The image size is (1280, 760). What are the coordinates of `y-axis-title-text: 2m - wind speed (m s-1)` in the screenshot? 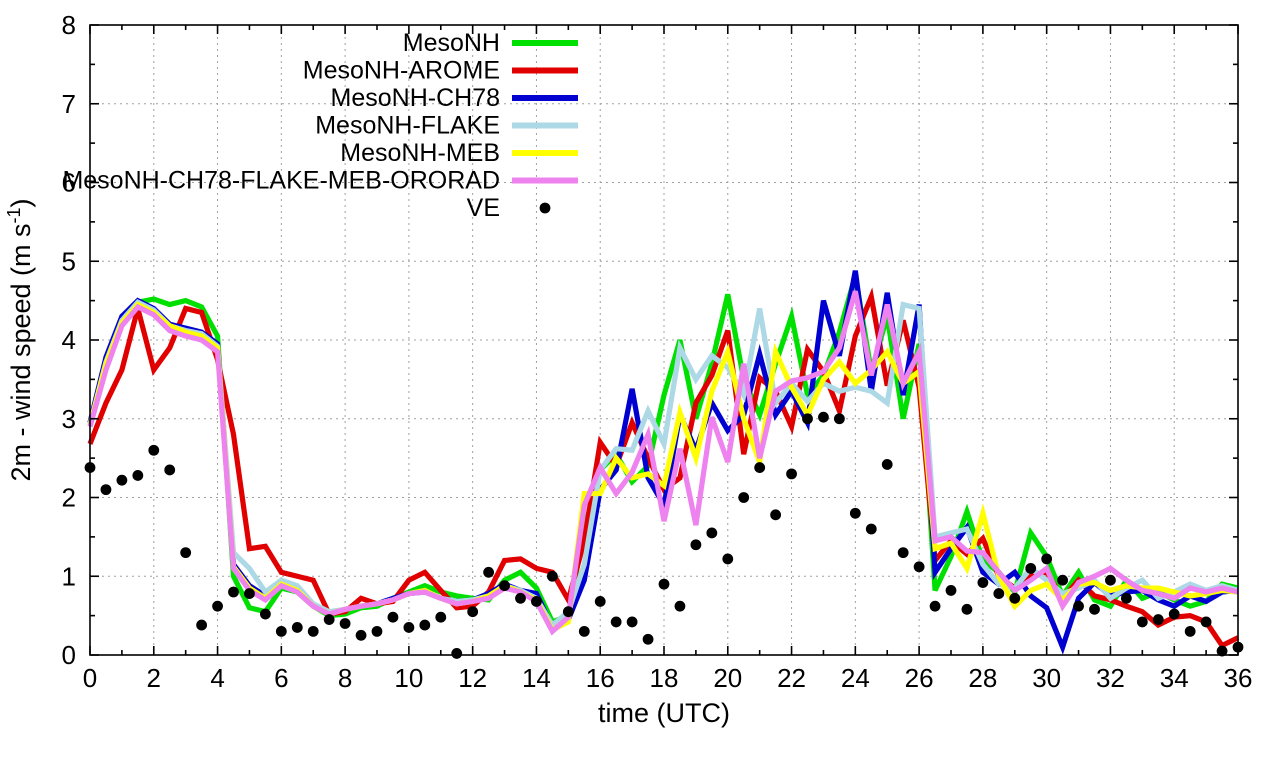 It's located at (20, 339).